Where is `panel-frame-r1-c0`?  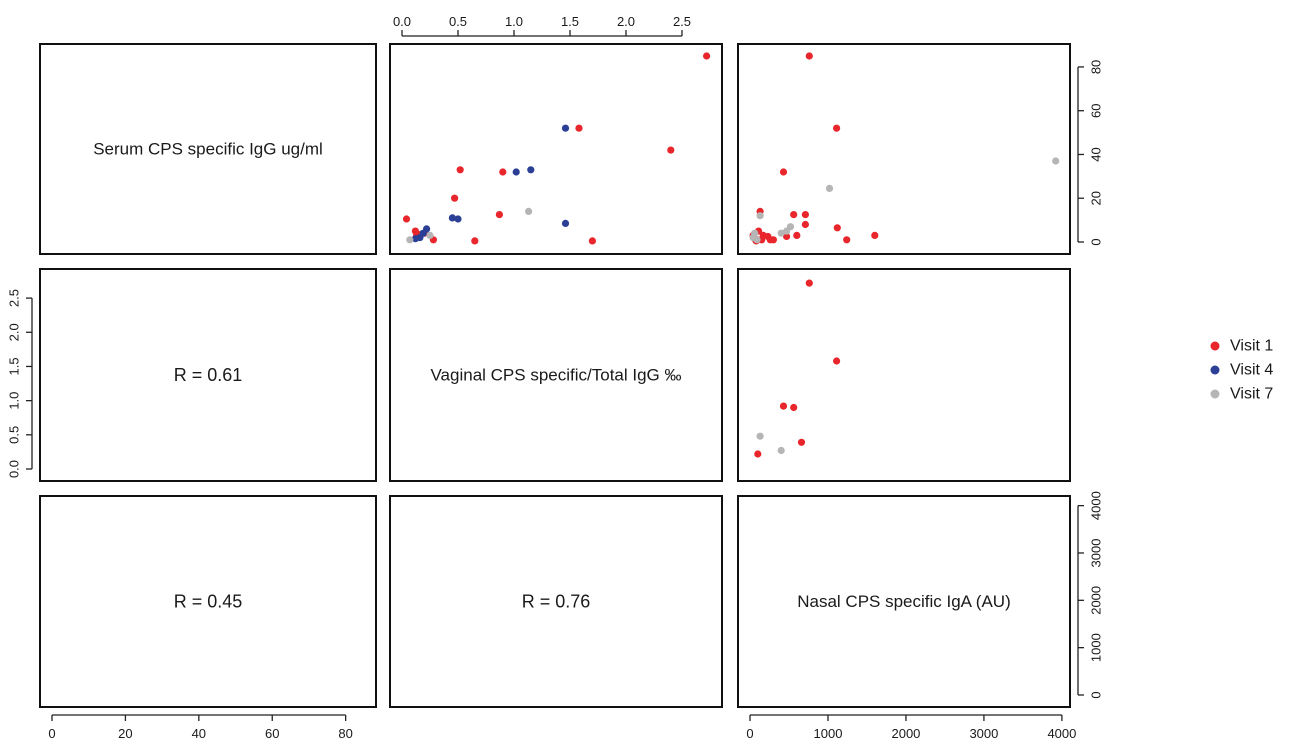
panel-frame-r1-c0 is located at coordinates (208, 375).